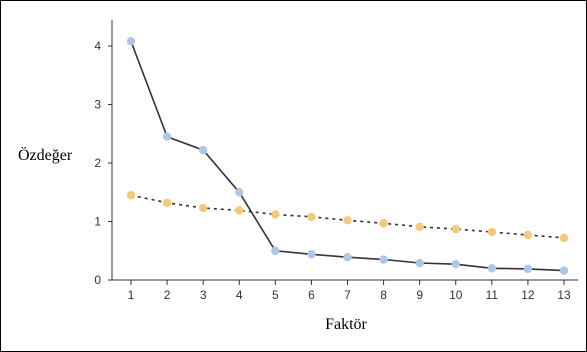  What do you see at coordinates (97, 105) in the screenshot?
I see `y-tick-label: 3` at bounding box center [97, 105].